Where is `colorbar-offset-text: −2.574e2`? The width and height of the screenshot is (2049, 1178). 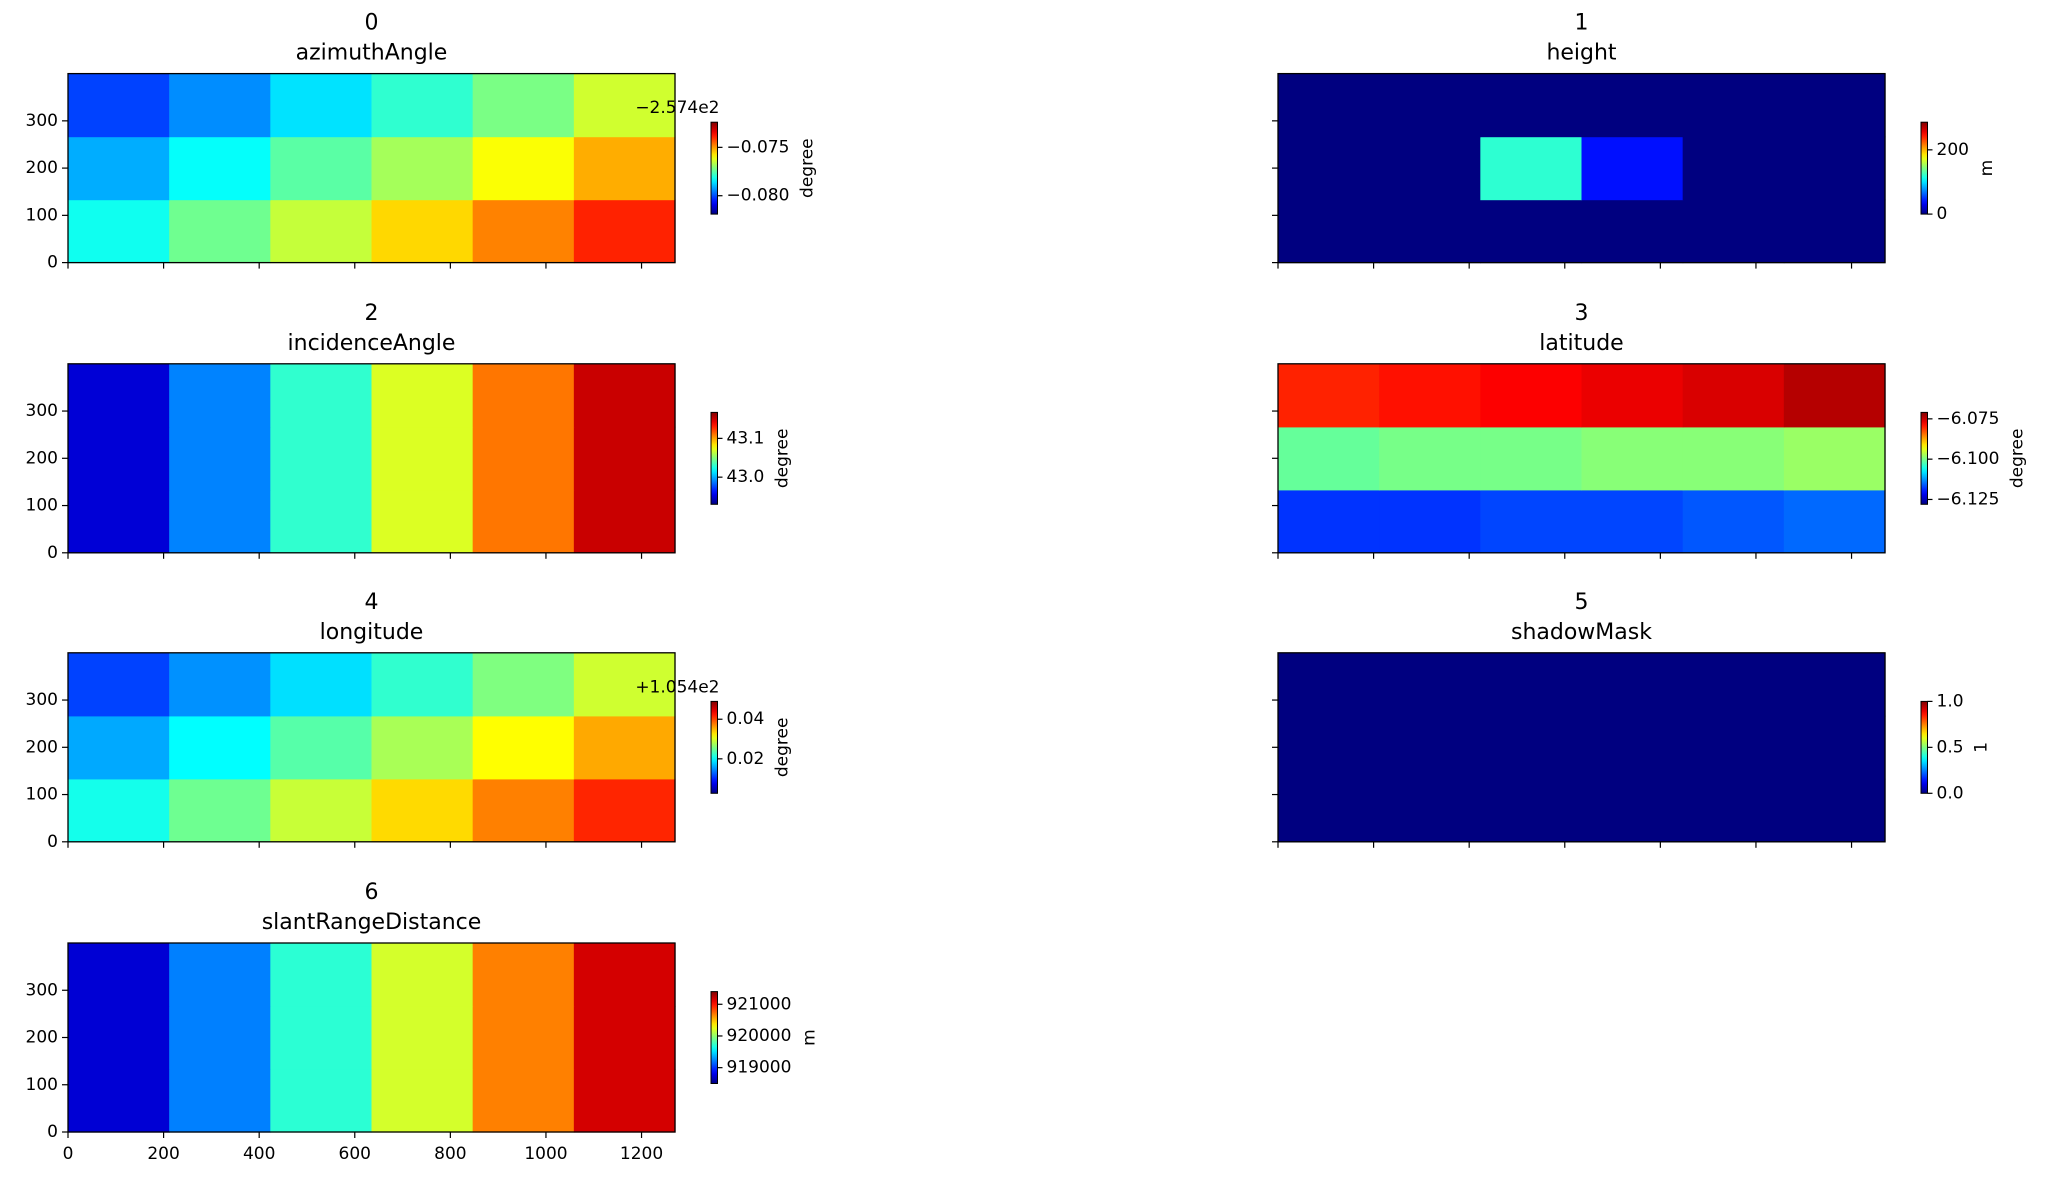
colorbar-offset-text: −2.574e2 is located at coordinates (677, 108).